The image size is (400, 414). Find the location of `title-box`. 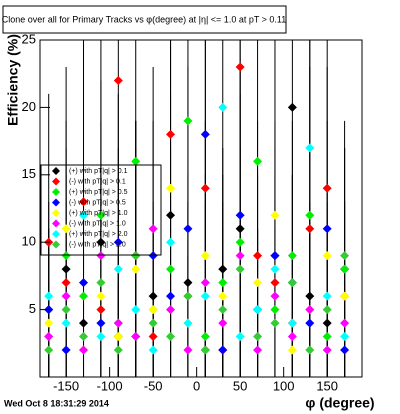

title-box is located at coordinates (144, 19).